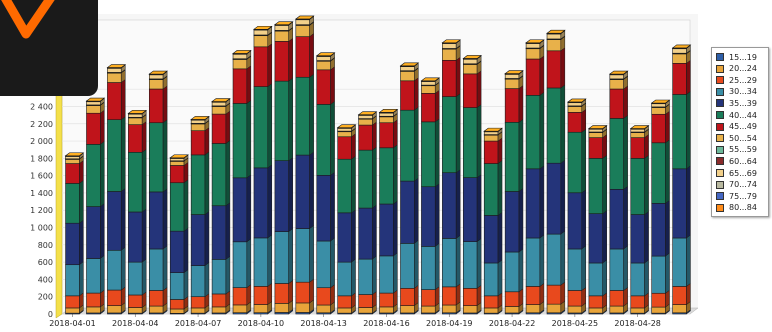 The width and height of the screenshot is (772, 332). What do you see at coordinates (41, 124) in the screenshot?
I see `y-tick-label: 2 200` at bounding box center [41, 124].